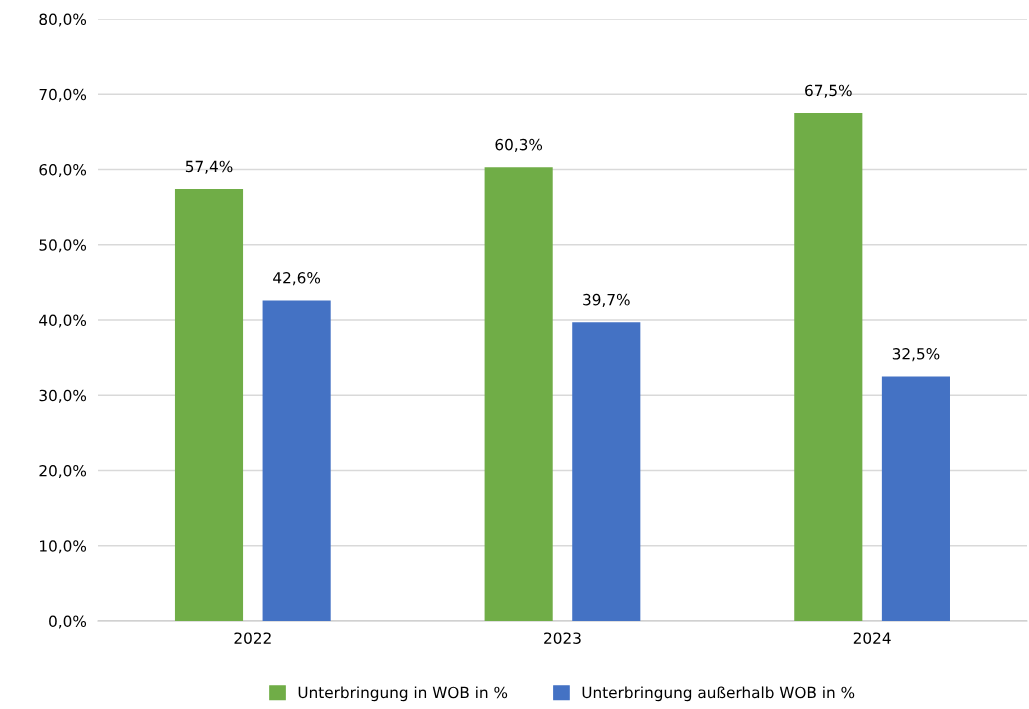 This screenshot has height=709, width=1029. Describe the element at coordinates (562, 638) in the screenshot. I see `x-tick-label: 2023` at that location.